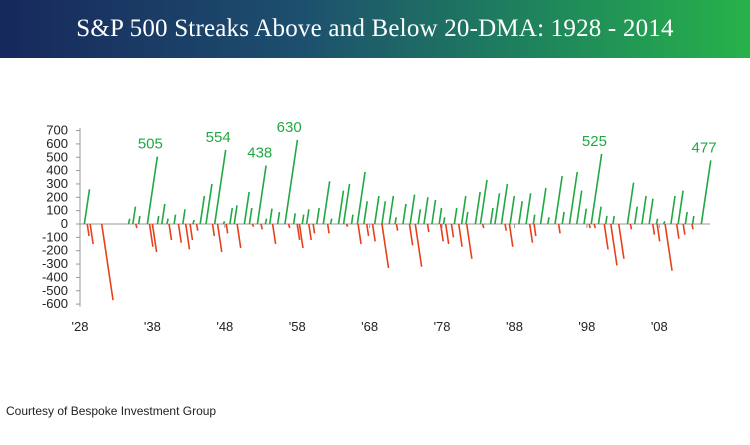 The image size is (750, 445). Describe the element at coordinates (297, 326) in the screenshot. I see `x-tick-label: '58` at that location.